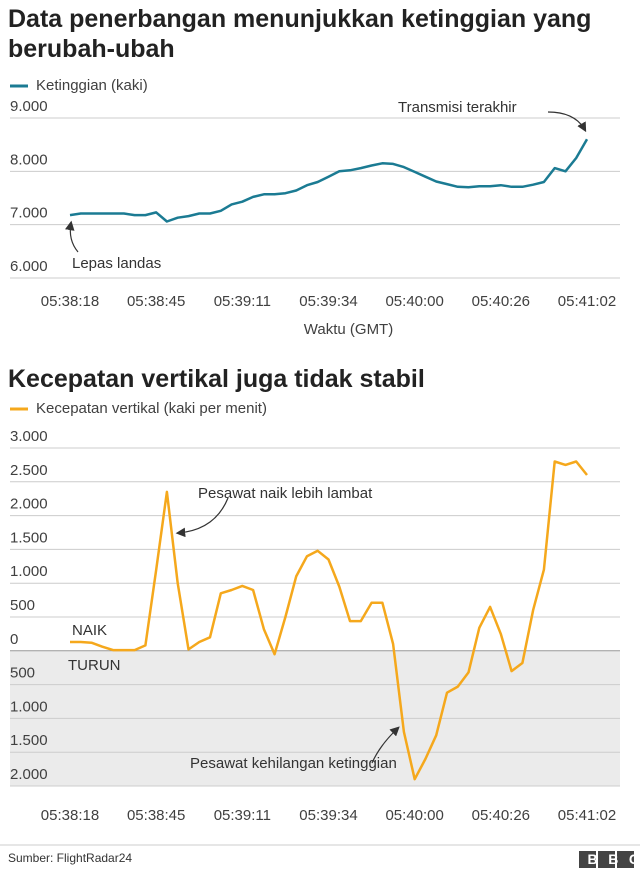  I want to click on y-tick-label: 2.500, so click(29, 470).